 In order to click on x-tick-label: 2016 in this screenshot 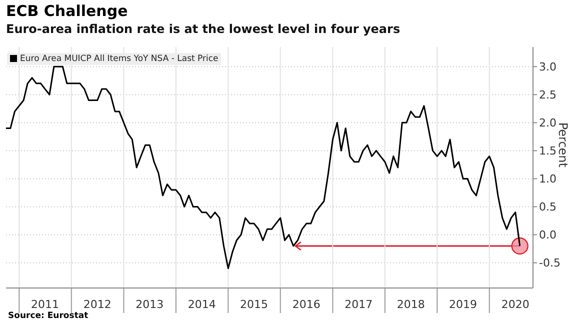, I will do `click(306, 304)`.